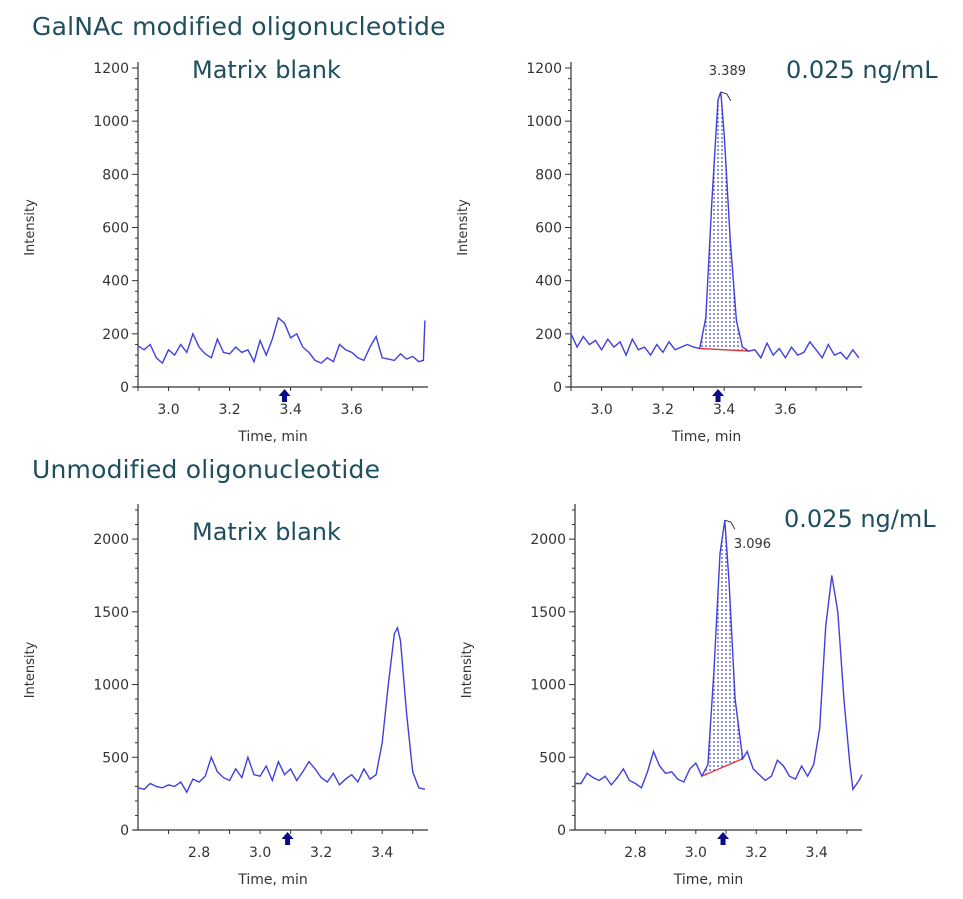 Image resolution: width=963 pixels, height=899 pixels. What do you see at coordinates (860, 519) in the screenshot?
I see `panel-label-bottom-right: 0.025 ng/mL` at bounding box center [860, 519].